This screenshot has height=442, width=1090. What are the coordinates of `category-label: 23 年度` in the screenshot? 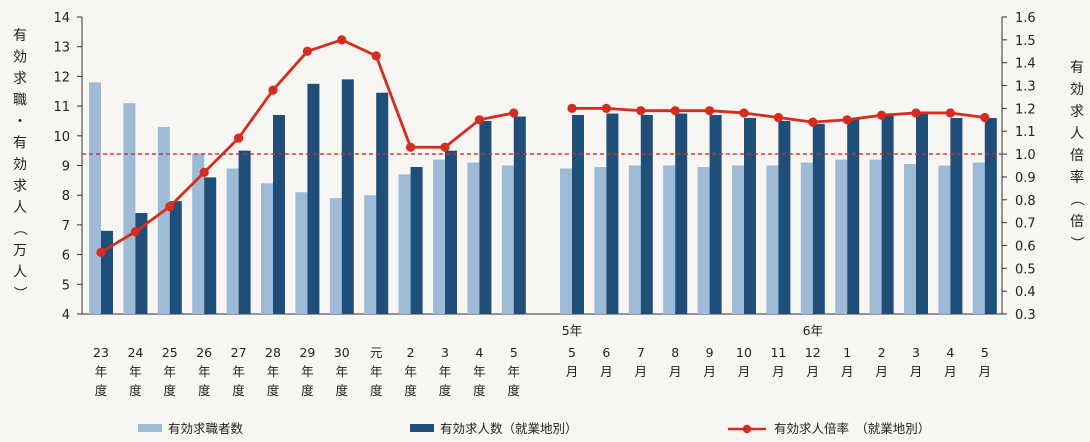 It's located at (101, 371).